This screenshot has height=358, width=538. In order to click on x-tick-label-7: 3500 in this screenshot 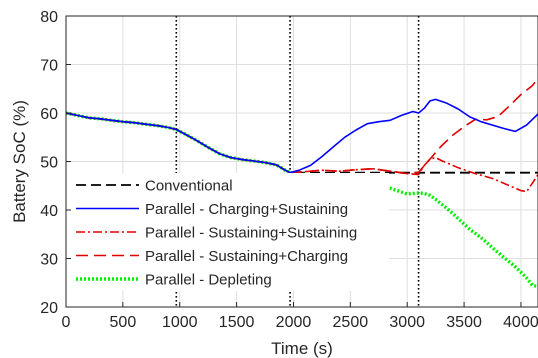, I will do `click(464, 322)`.